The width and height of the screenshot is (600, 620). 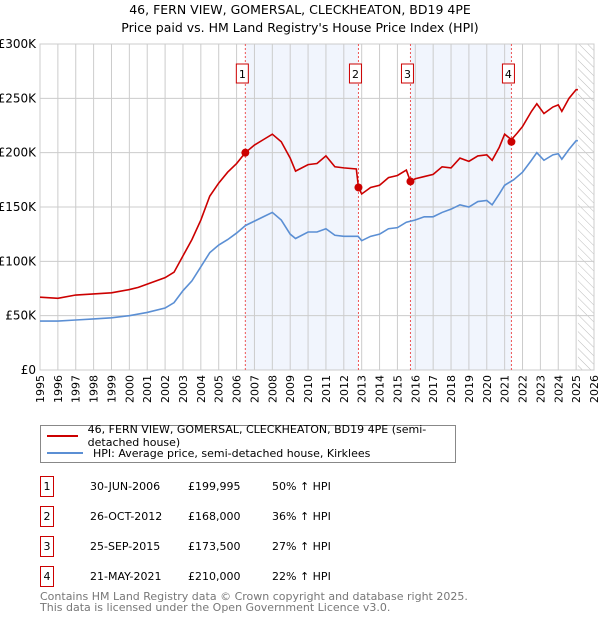 What do you see at coordinates (344, 389) in the screenshot?
I see `x-tick-label: 2012` at bounding box center [344, 389].